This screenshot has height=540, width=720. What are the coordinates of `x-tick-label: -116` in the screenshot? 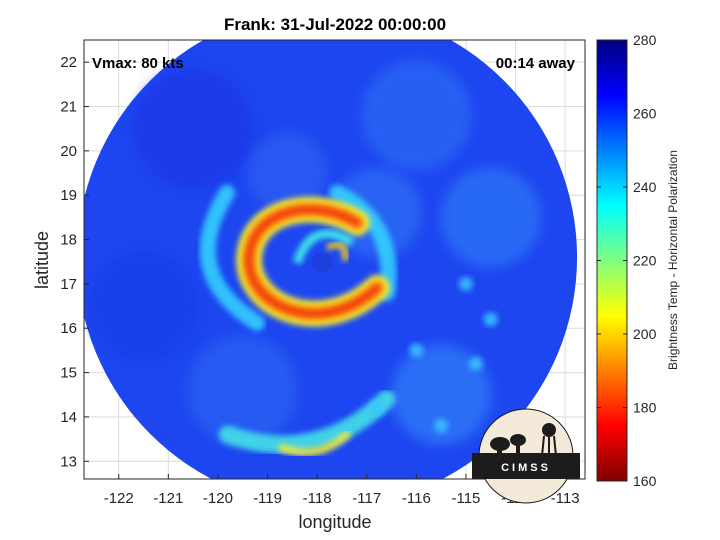 It's located at (416, 498).